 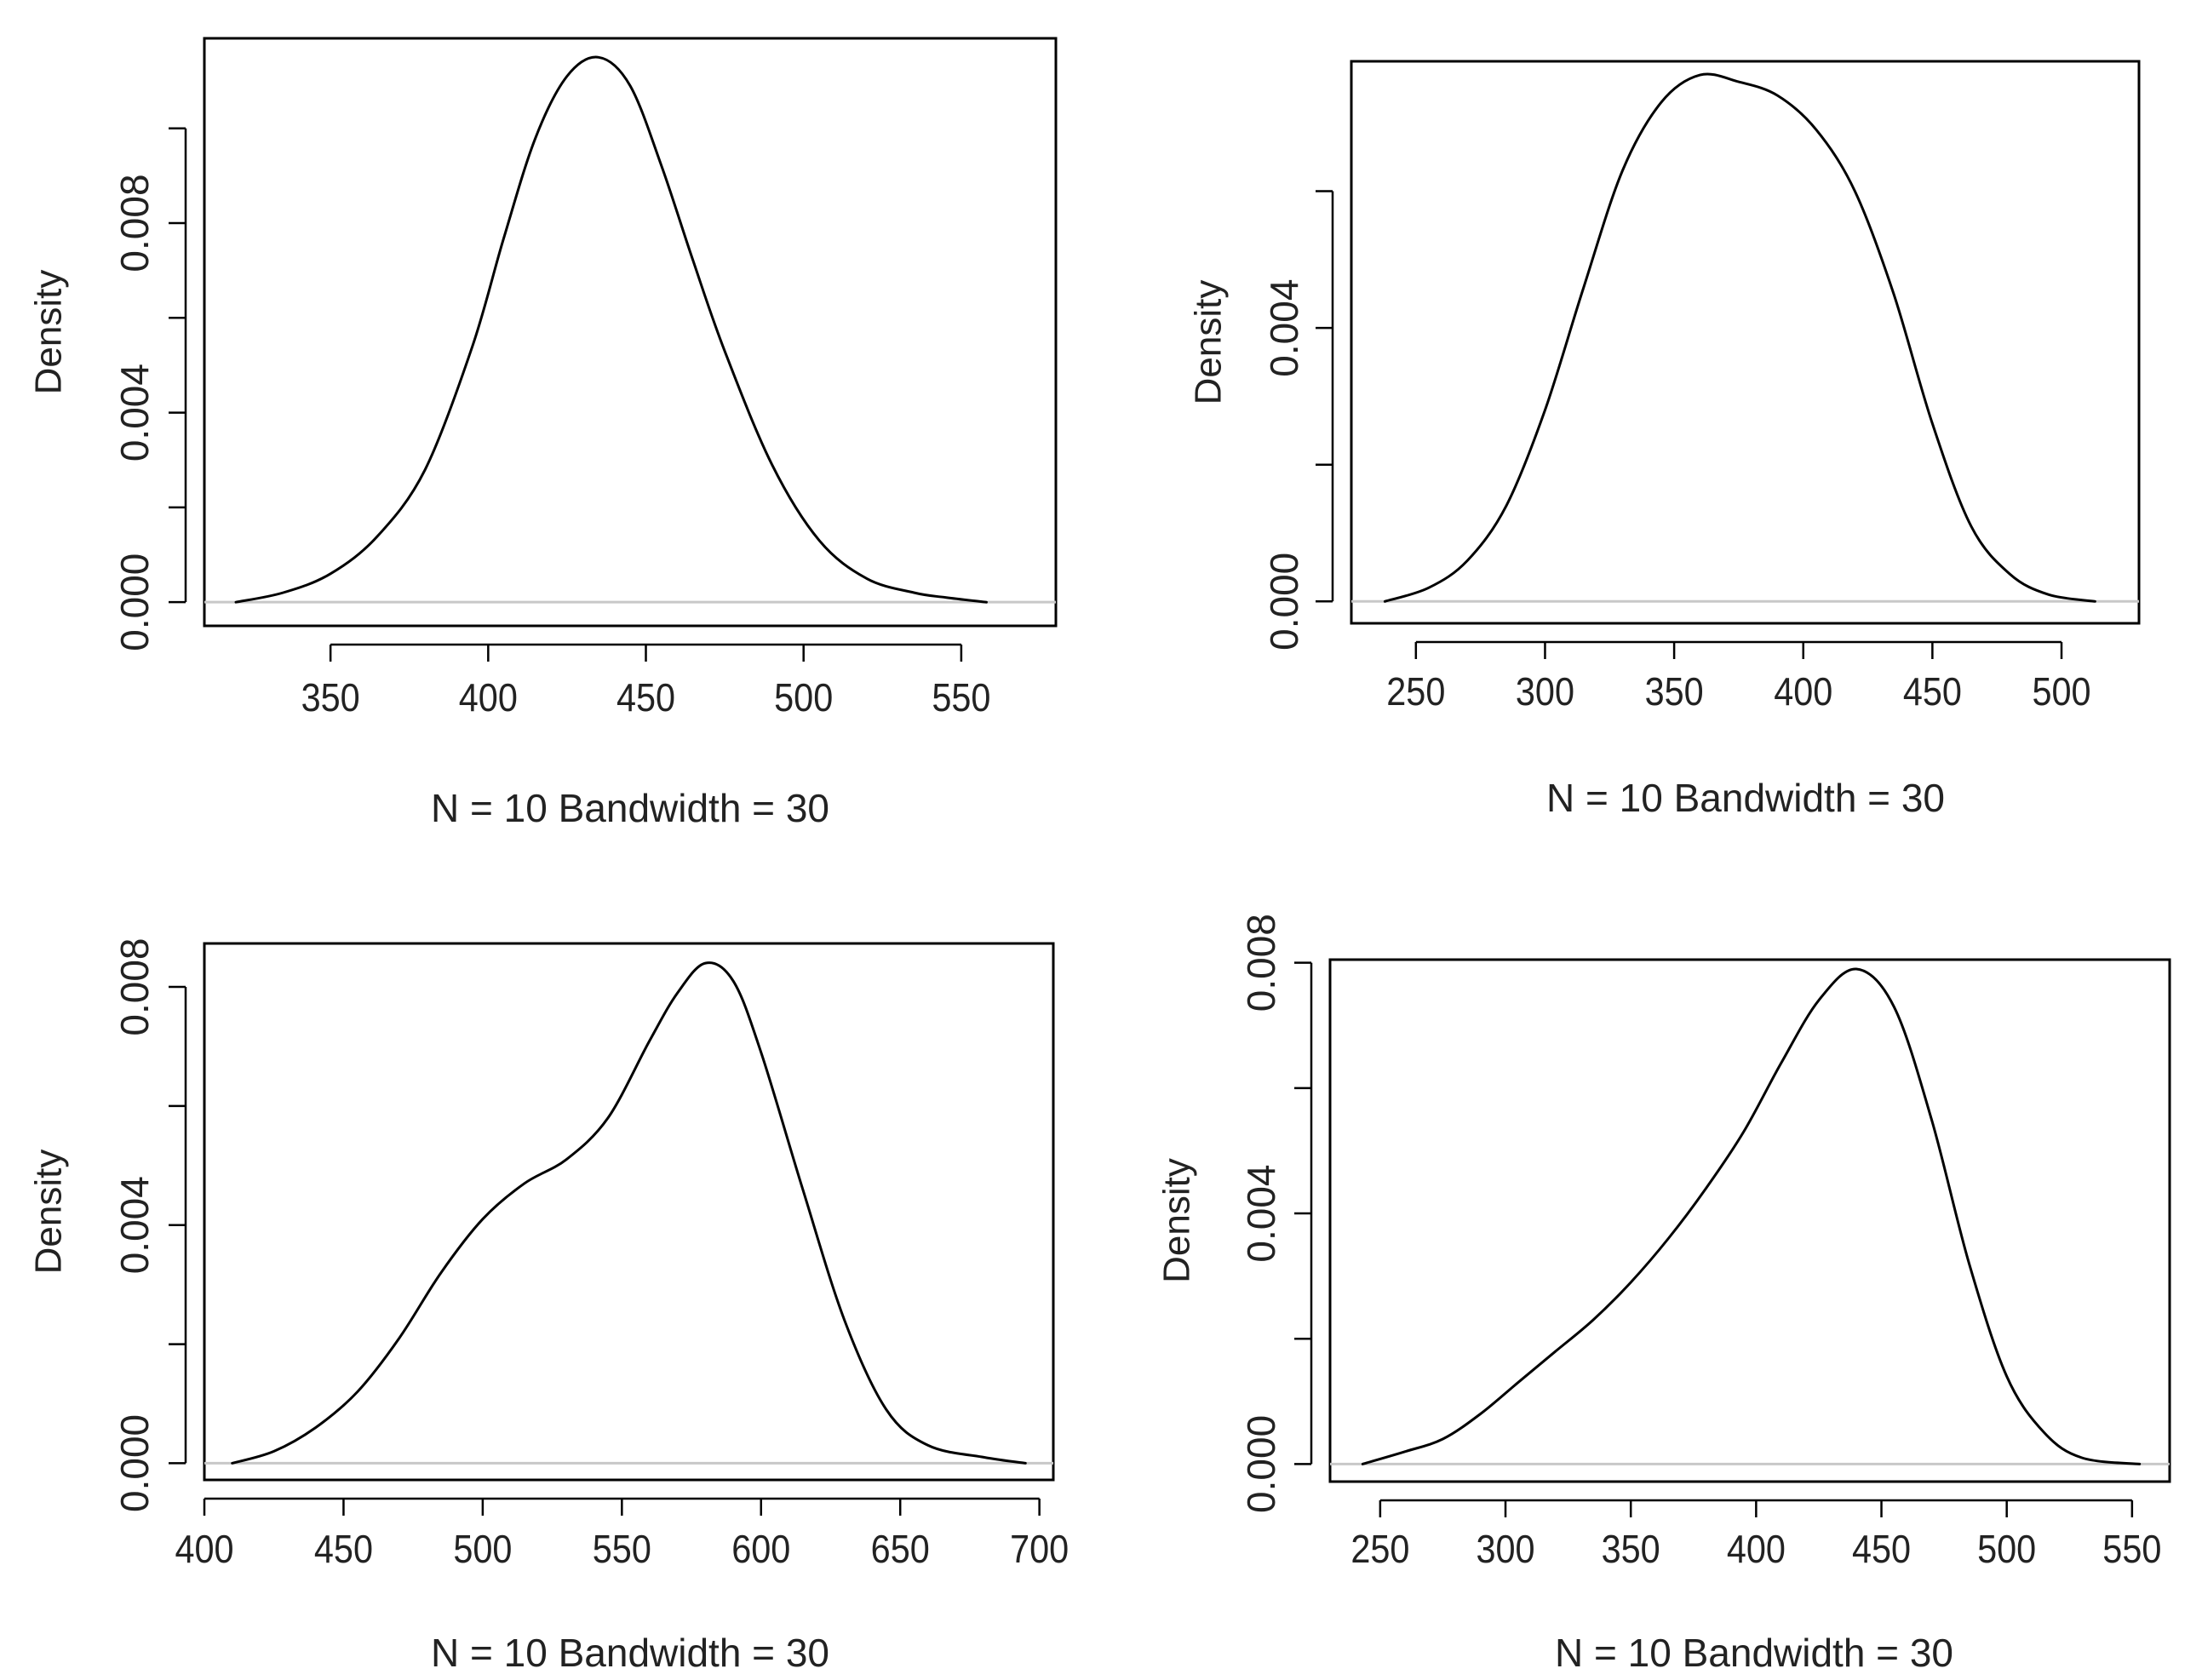 What do you see at coordinates (900, 1550) in the screenshot?
I see `x-tick-label: 650` at bounding box center [900, 1550].